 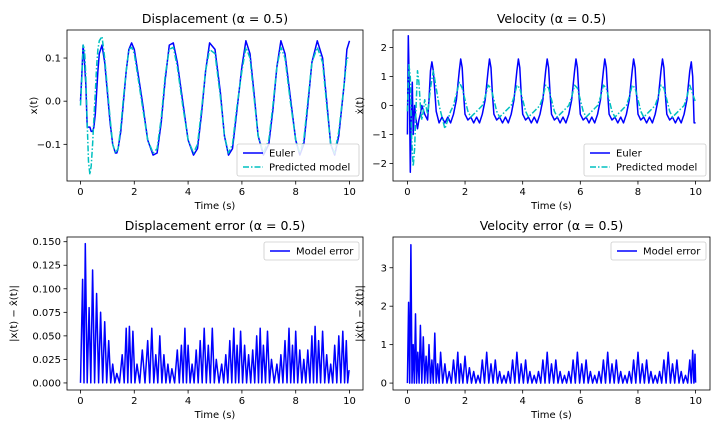 I want to click on y-axis-label: ẋ(t), so click(x=360, y=106).